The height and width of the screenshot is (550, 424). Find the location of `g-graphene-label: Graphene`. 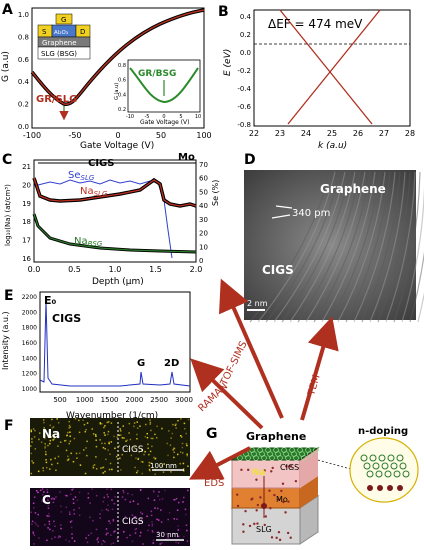

g-graphene-label: Graphene is located at coordinates (276, 436).